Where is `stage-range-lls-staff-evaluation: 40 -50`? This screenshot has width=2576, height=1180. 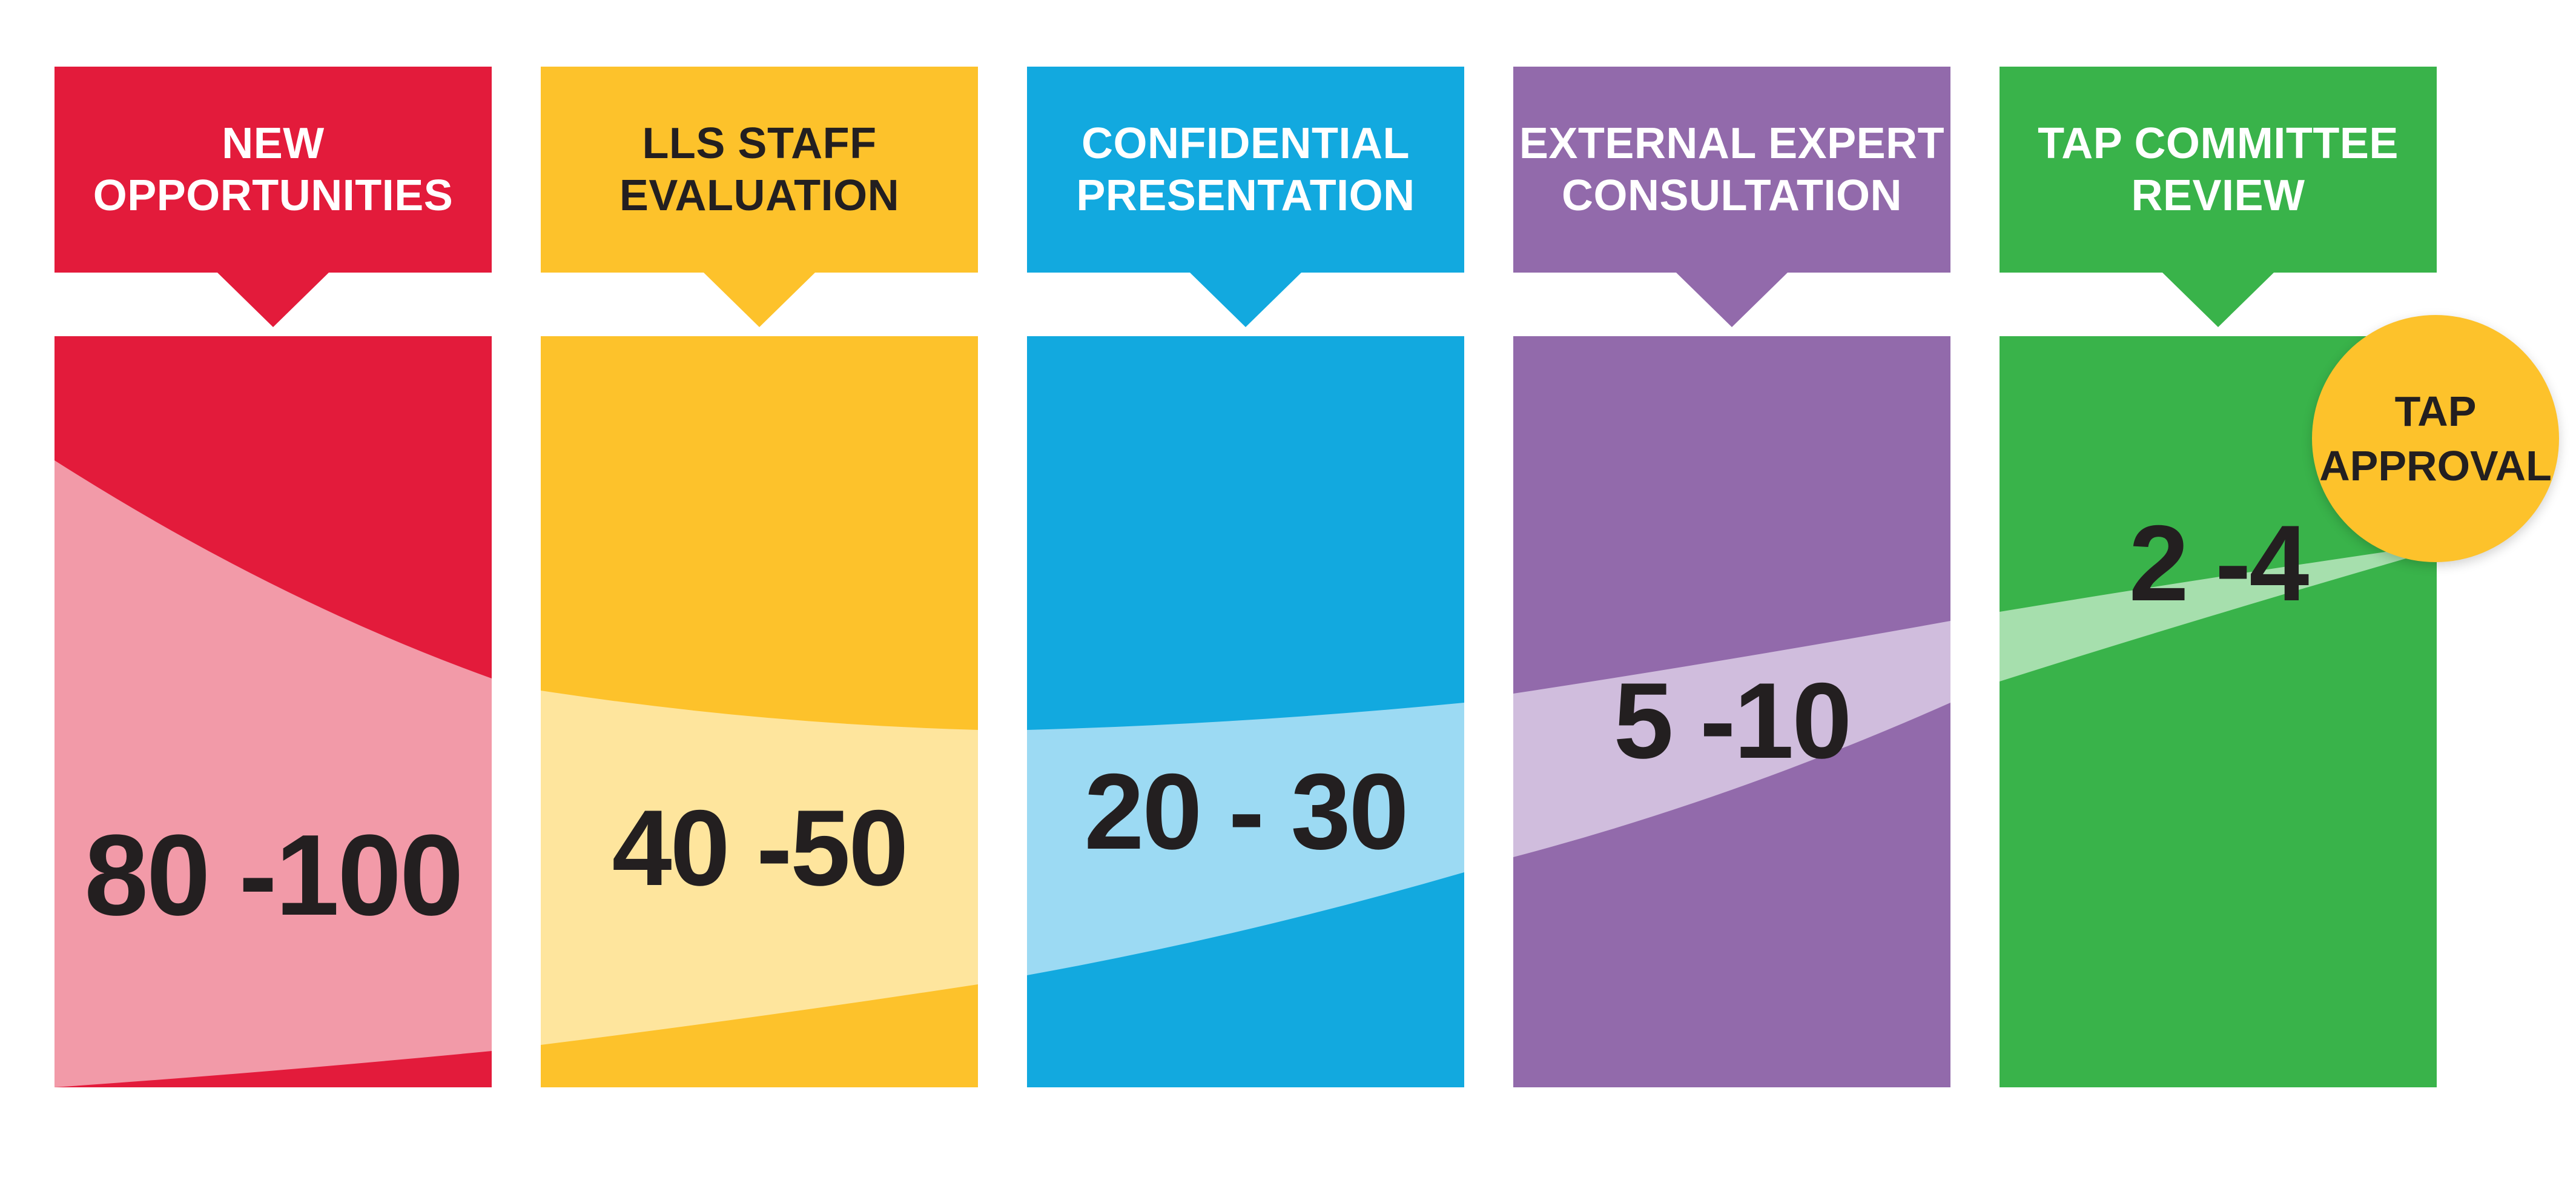
stage-range-lls-staff-evaluation: 40 -50 is located at coordinates (760, 847).